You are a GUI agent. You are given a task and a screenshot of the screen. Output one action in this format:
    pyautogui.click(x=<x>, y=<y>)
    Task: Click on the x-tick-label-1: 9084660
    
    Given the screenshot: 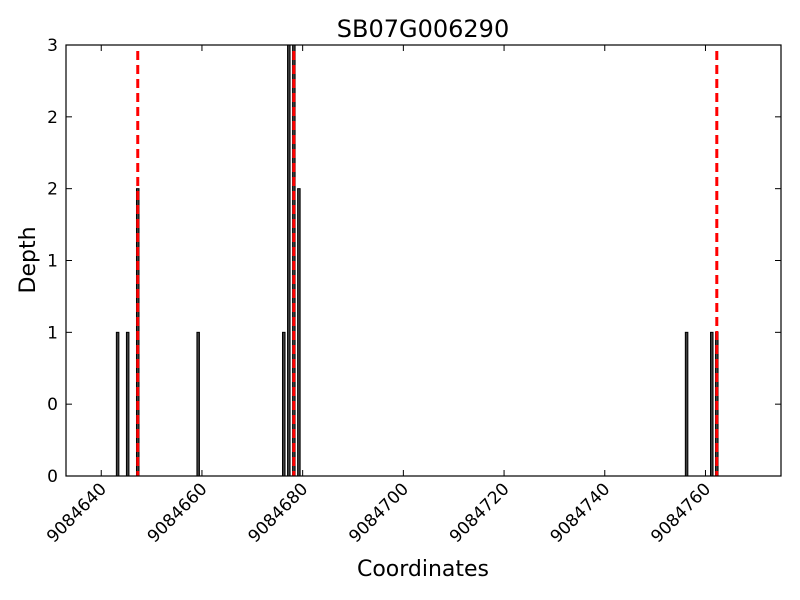 What is the action you would take?
    pyautogui.click(x=178, y=513)
    